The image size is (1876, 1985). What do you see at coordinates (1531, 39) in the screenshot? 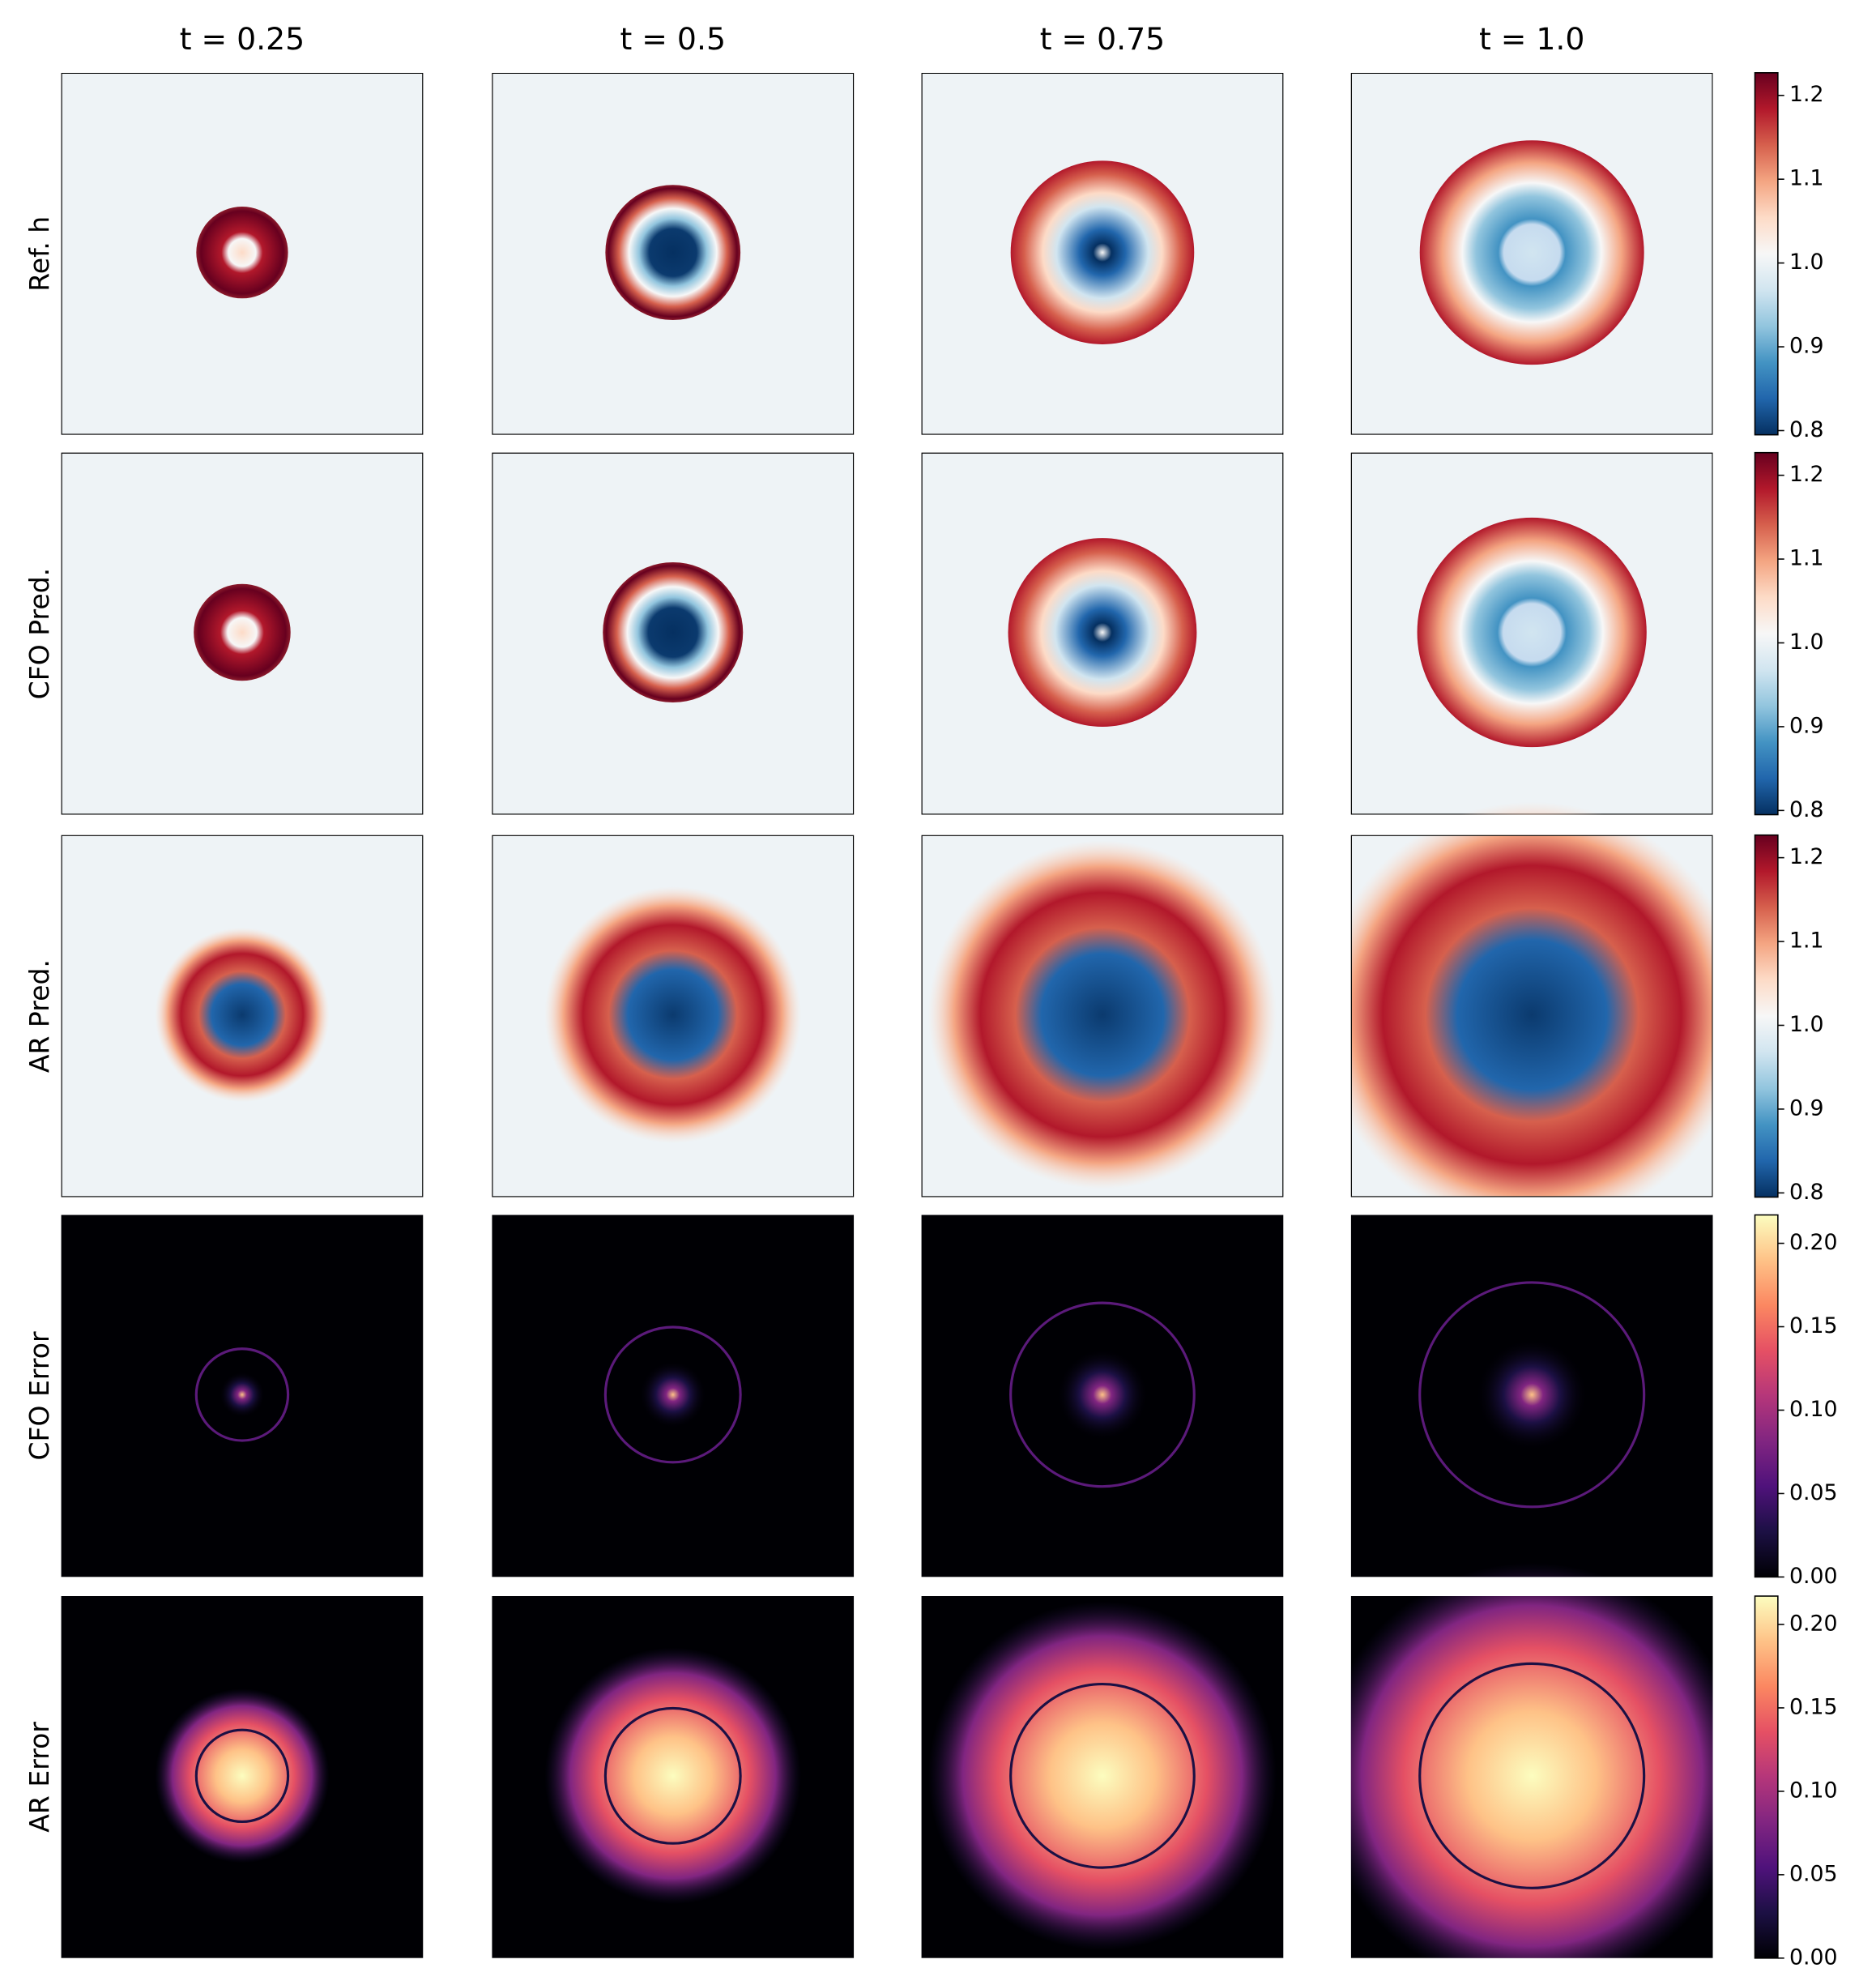
I see `column-title: t = 1.0` at bounding box center [1531, 39].